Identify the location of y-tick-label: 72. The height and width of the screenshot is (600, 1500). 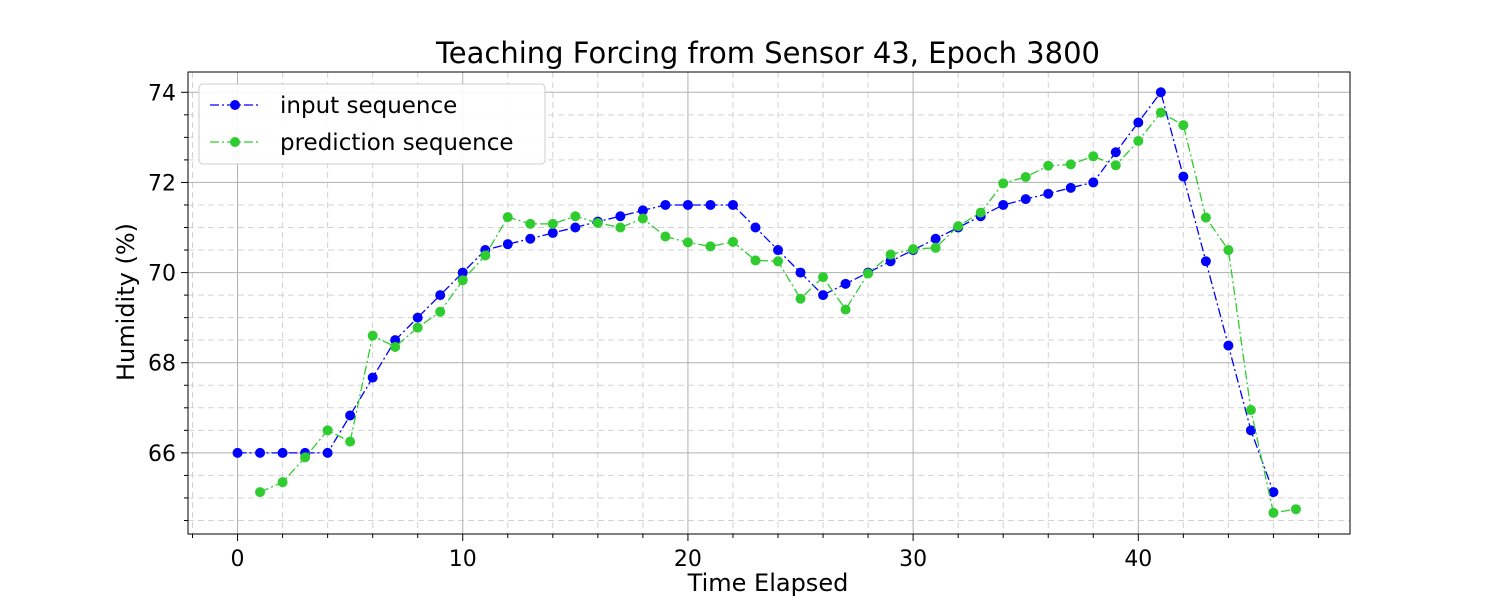
(162, 183).